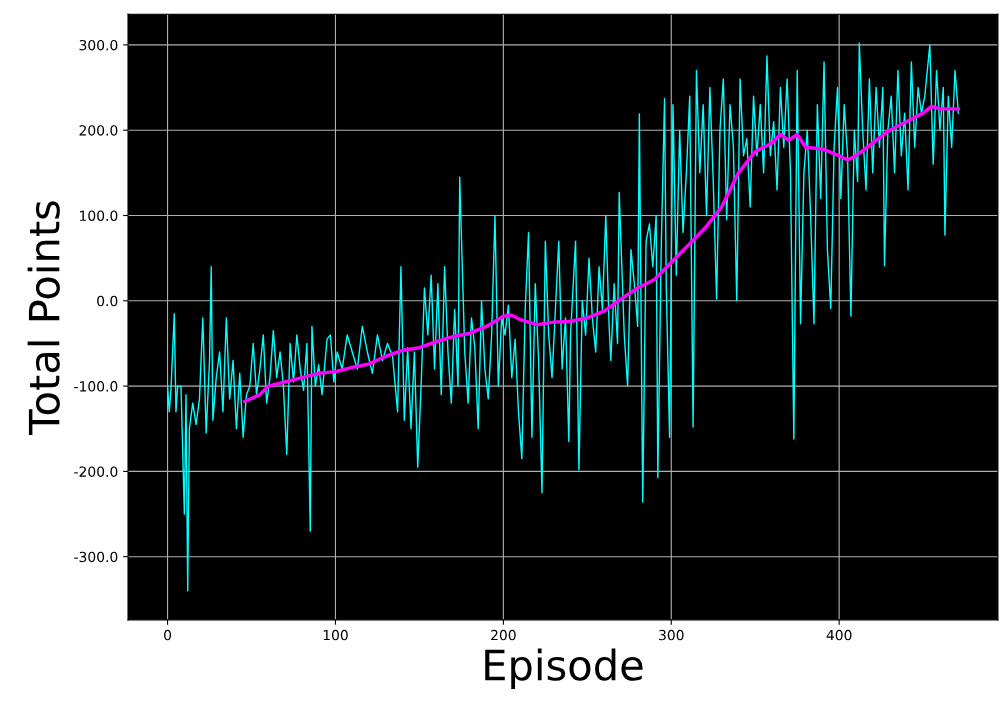 This screenshot has width=1008, height=710. What do you see at coordinates (99, 215) in the screenshot?
I see `y-tick-label: 100.0` at bounding box center [99, 215].